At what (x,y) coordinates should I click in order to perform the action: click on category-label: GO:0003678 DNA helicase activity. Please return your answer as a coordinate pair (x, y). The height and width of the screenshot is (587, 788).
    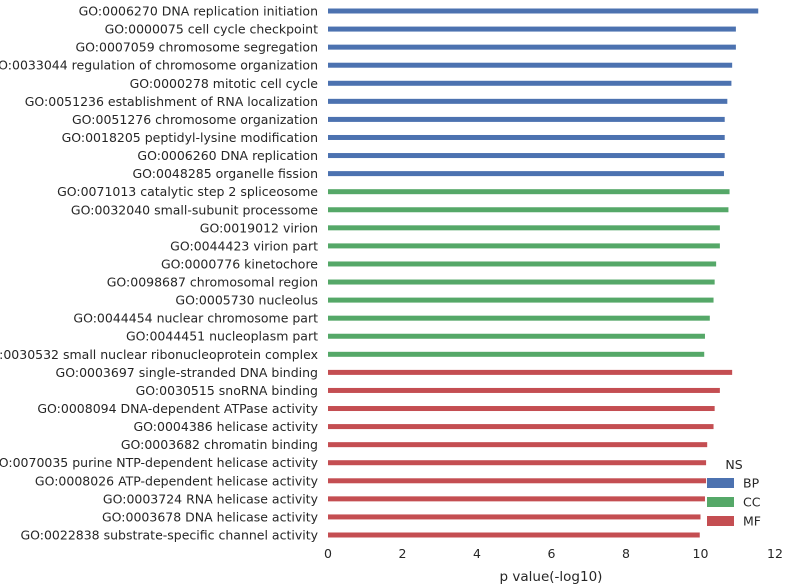
    Looking at the image, I should click on (210, 516).